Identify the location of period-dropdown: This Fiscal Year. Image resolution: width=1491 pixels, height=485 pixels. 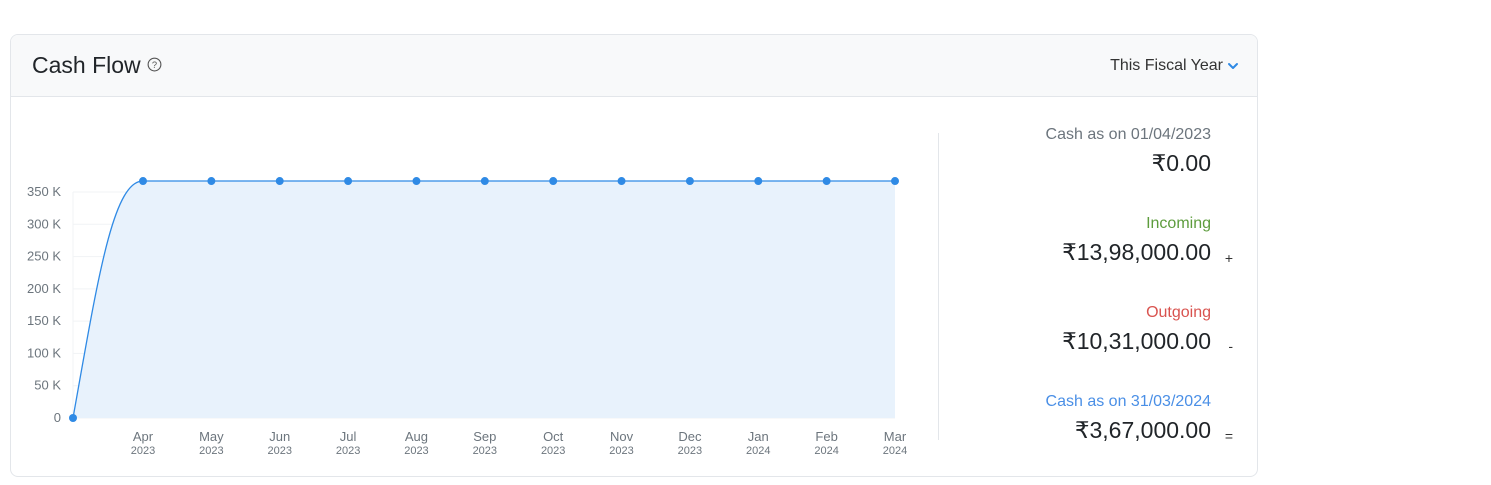
(1174, 66).